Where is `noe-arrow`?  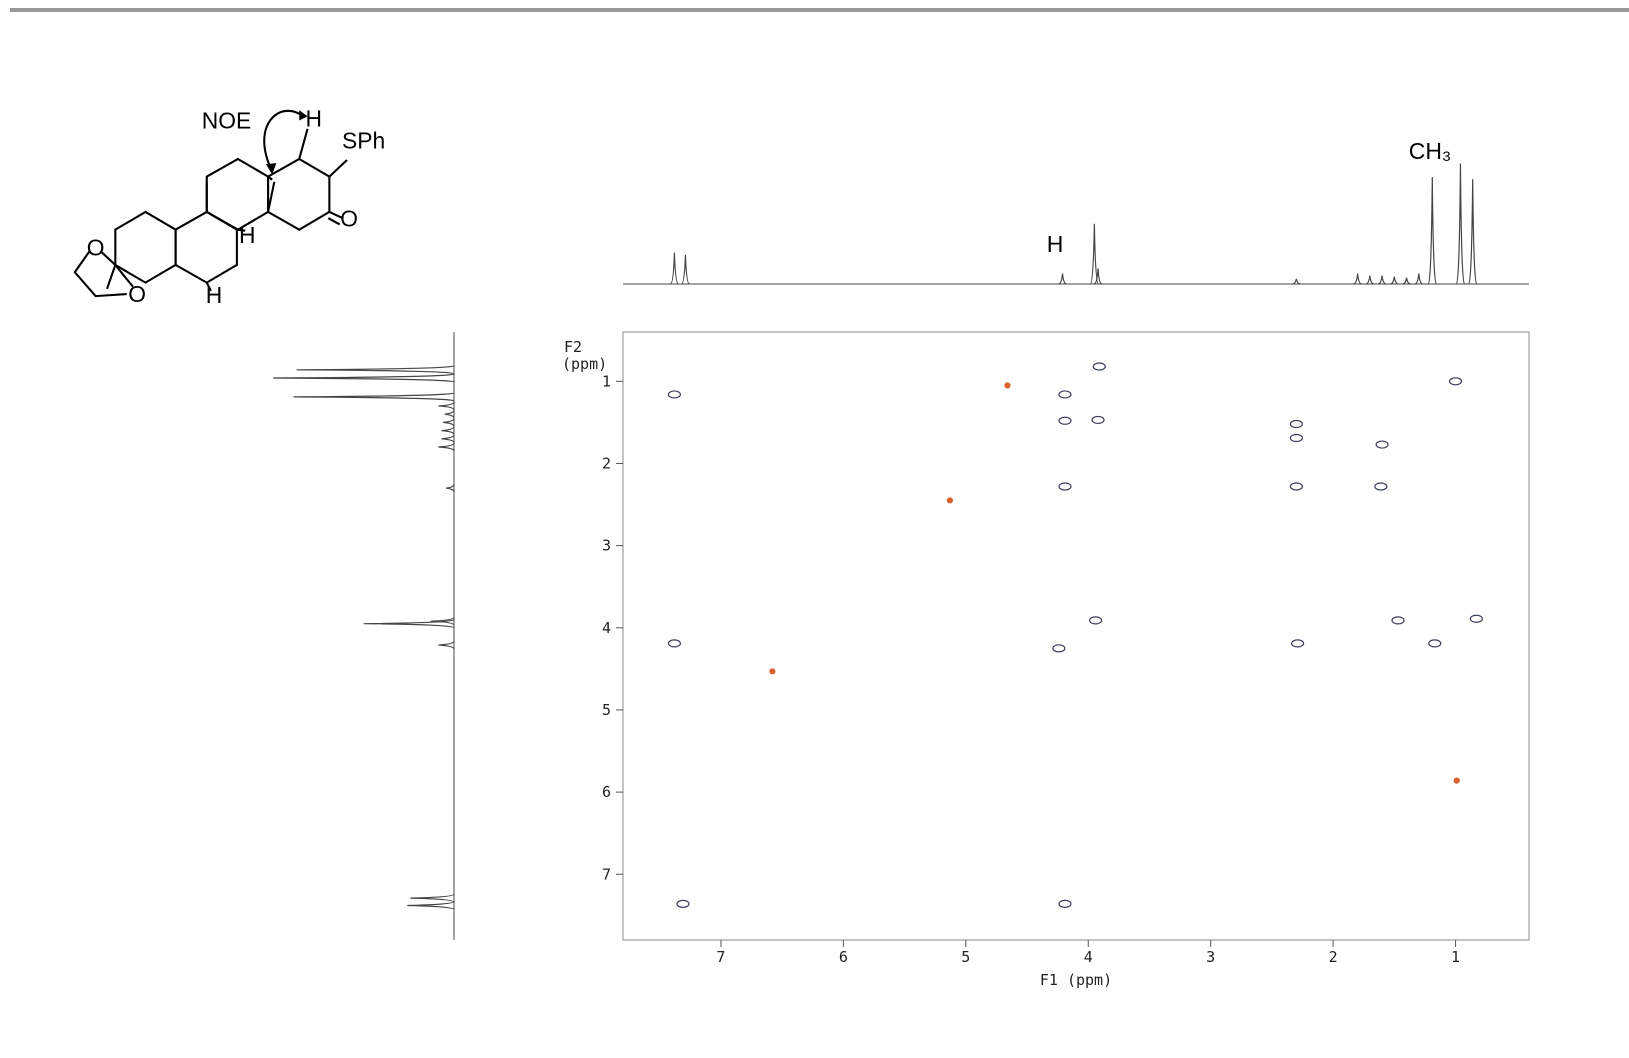 noe-arrow is located at coordinates (284, 140).